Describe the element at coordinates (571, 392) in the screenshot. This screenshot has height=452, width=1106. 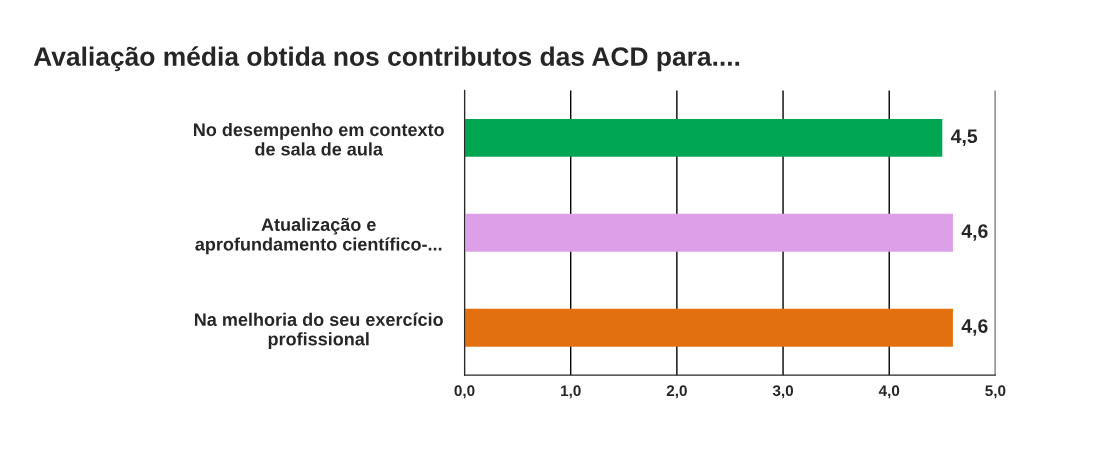
I see `x-tick-label: 1,0` at that location.